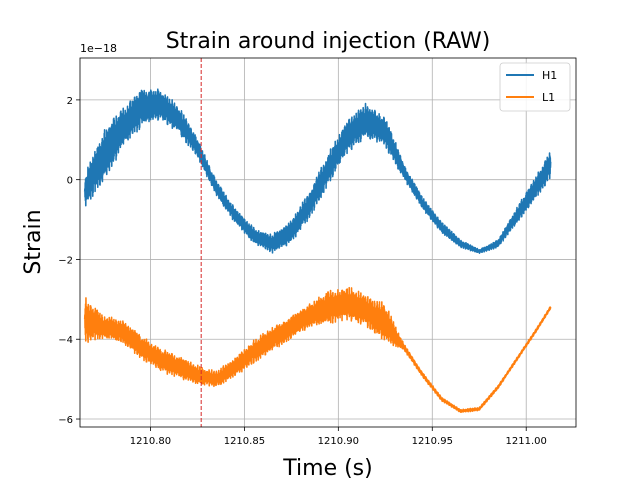  What do you see at coordinates (150, 441) in the screenshot?
I see `x-tick-label: 1210.80` at bounding box center [150, 441].